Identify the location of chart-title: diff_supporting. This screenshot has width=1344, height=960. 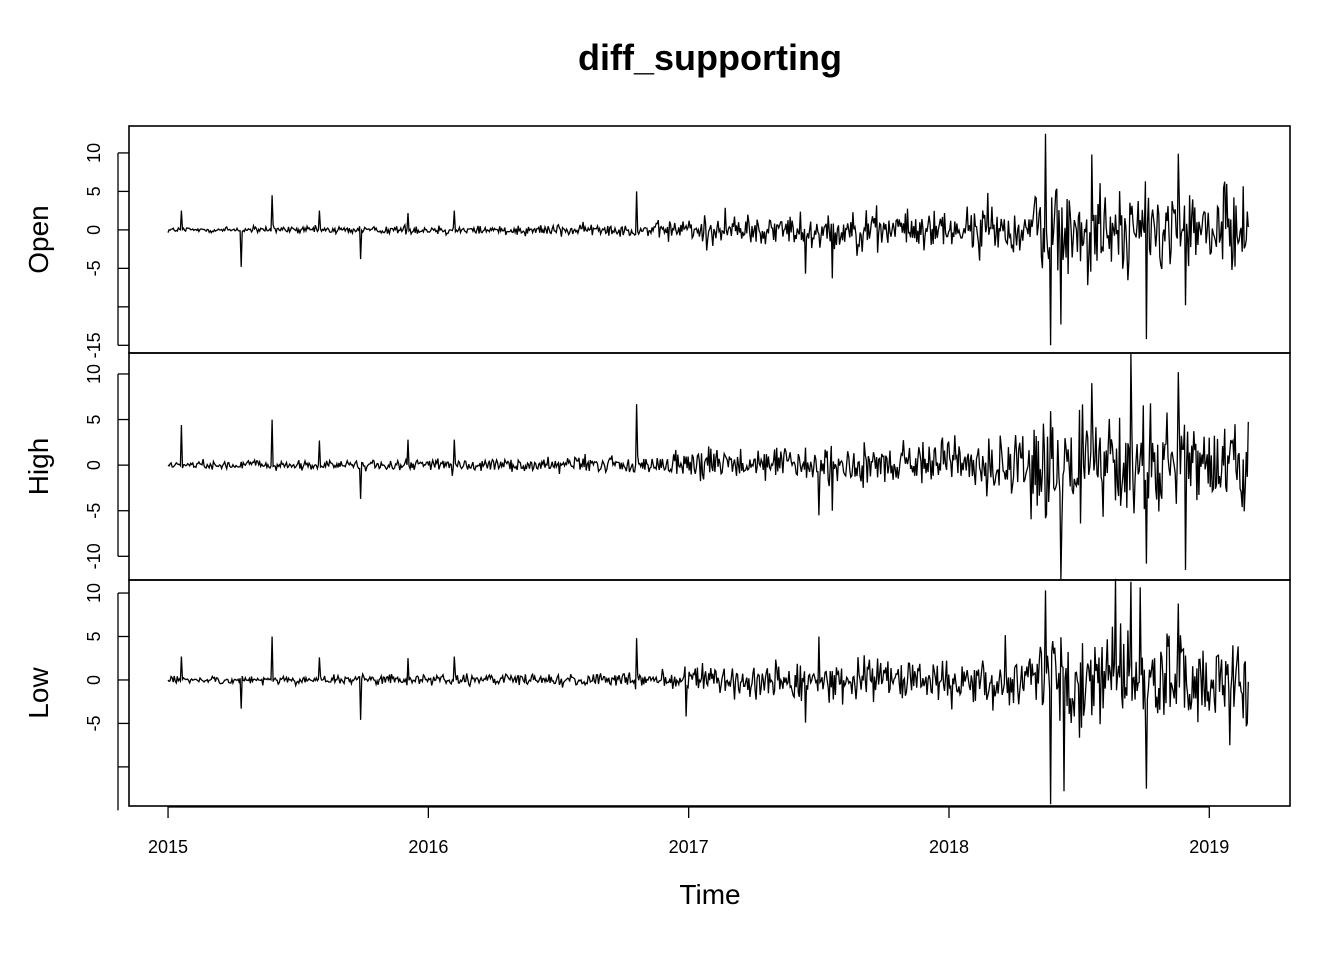
(710, 57).